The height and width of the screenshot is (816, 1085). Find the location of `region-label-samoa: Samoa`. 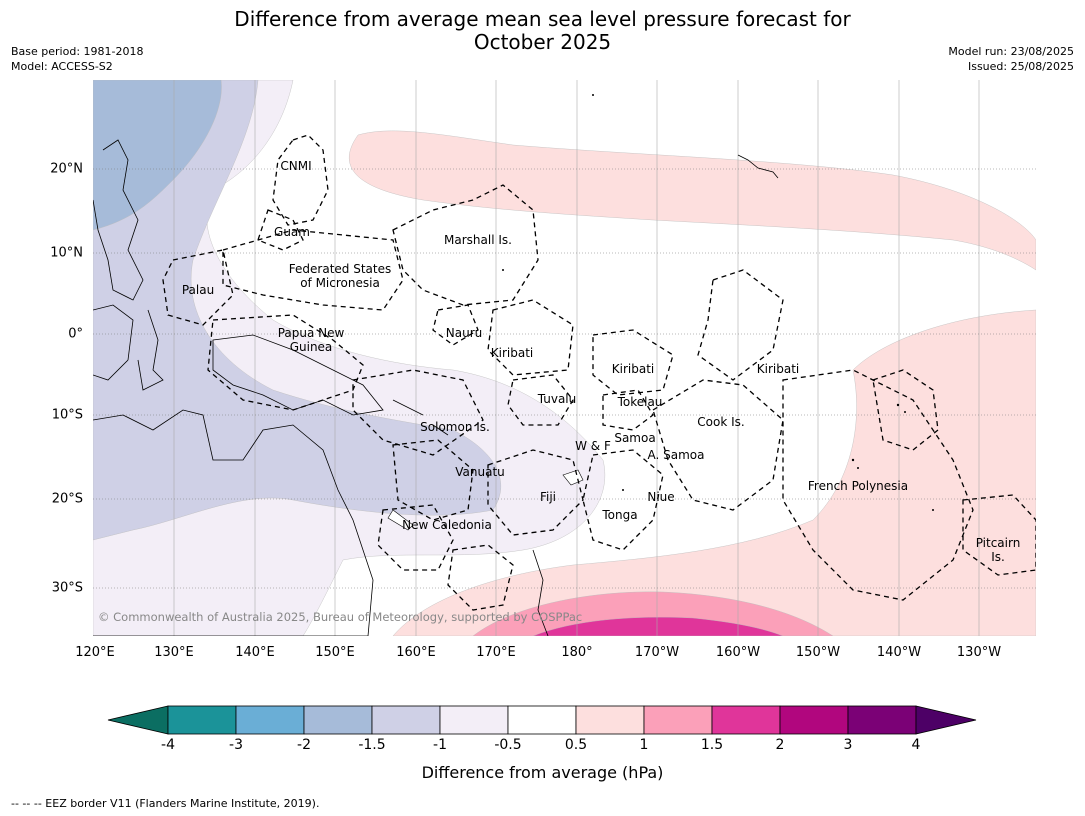

region-label-samoa: Samoa is located at coordinates (635, 438).